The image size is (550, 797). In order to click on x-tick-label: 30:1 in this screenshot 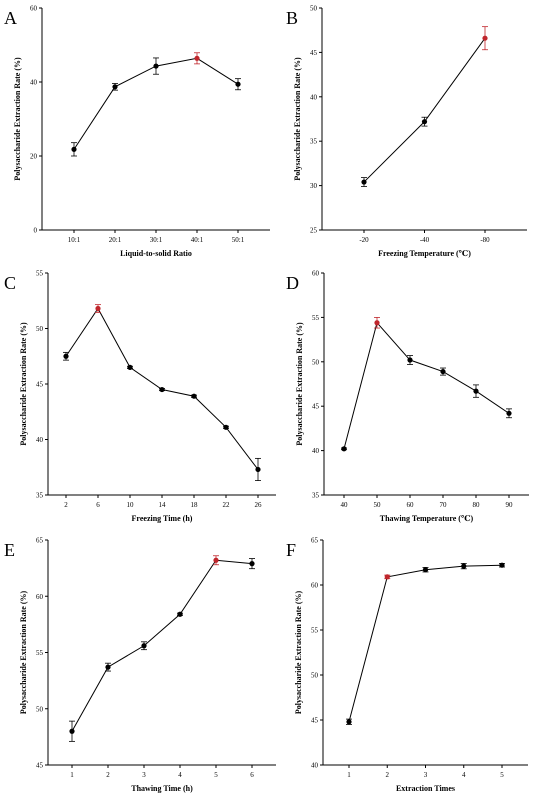, I will do `click(156, 240)`.